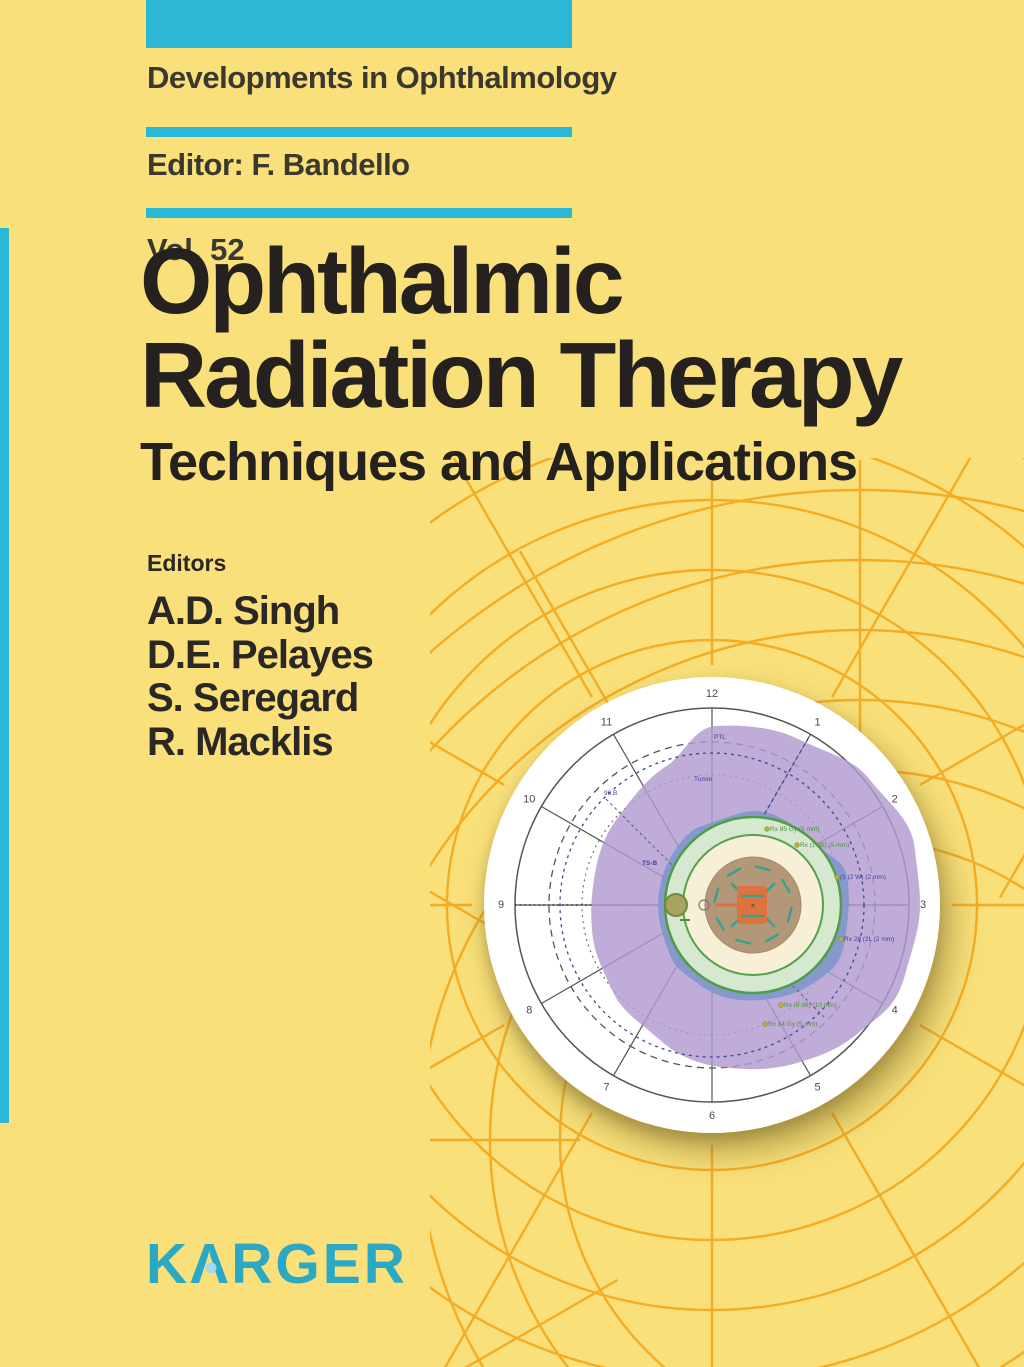 Image resolution: width=1024 pixels, height=1367 pixels. Describe the element at coordinates (869, 939) in the screenshot. I see `dose-label: Rx 28 (2L (2 mm)` at that location.